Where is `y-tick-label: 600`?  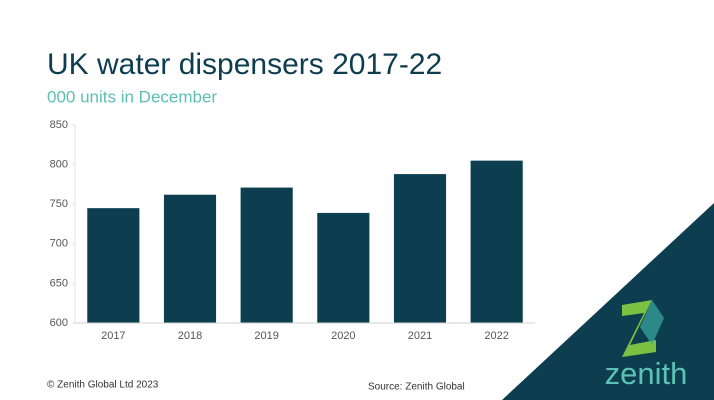
y-tick-label: 600 is located at coordinates (59, 323).